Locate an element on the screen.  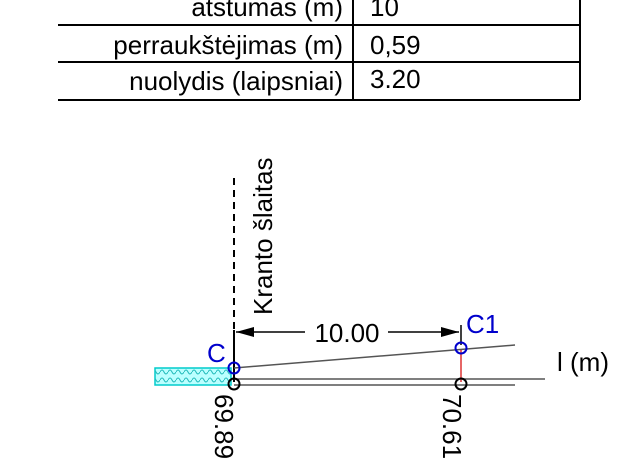
axis-label: l (m) is located at coordinates (583, 362).